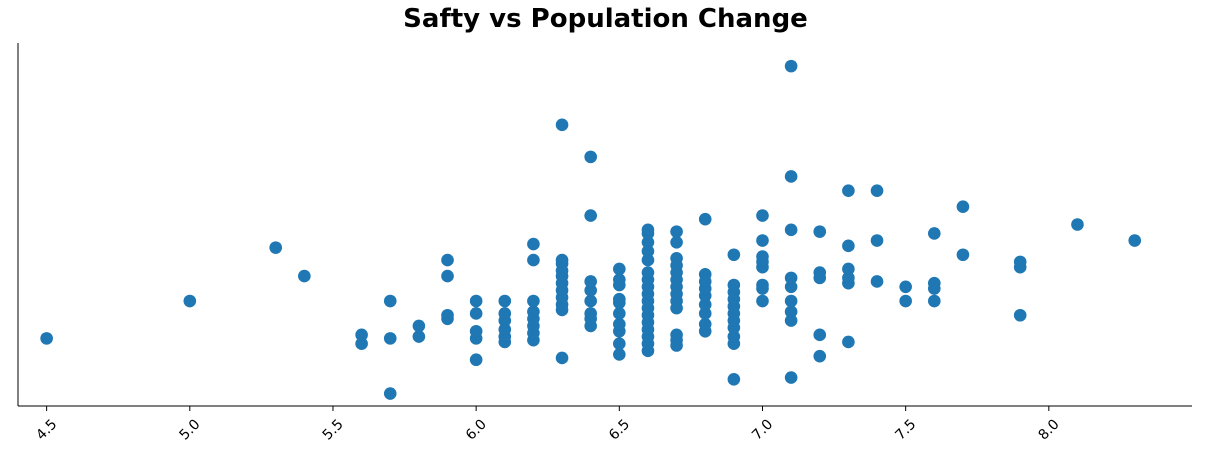 This screenshot has height=463, width=1211. Describe the element at coordinates (476, 429) in the screenshot. I see `x-tick-label: 6.0` at that location.